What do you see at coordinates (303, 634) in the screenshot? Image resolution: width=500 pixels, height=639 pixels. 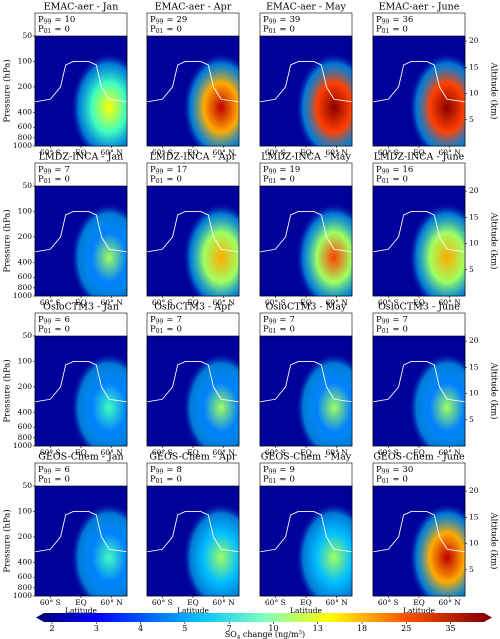 I see `label-end: )` at bounding box center [303, 634].